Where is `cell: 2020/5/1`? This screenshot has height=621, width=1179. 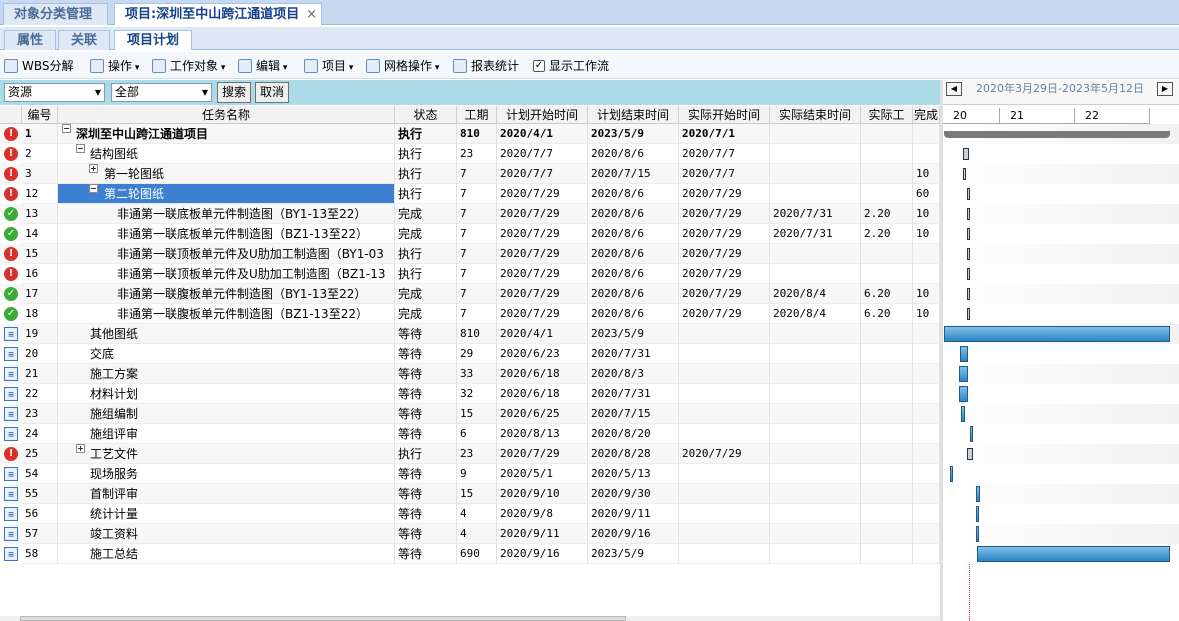 cell: 2020/5/1 is located at coordinates (542, 474).